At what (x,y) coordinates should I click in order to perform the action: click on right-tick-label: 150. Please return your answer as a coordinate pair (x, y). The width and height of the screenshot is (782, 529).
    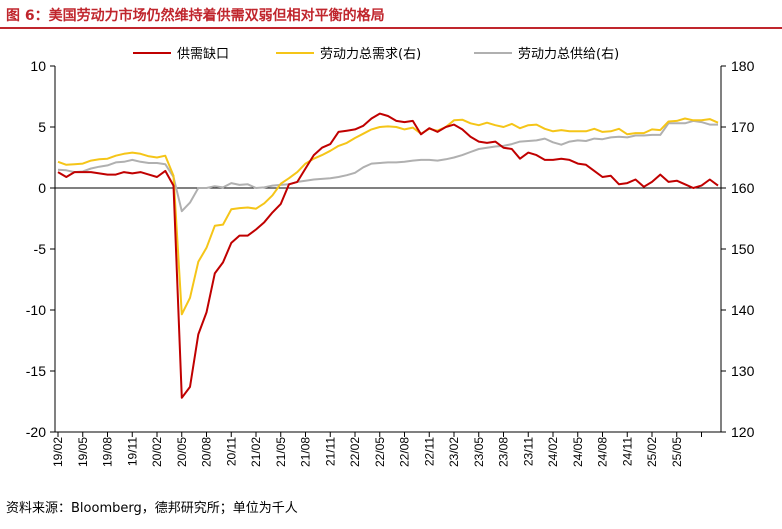
    Looking at the image, I should click on (743, 249).